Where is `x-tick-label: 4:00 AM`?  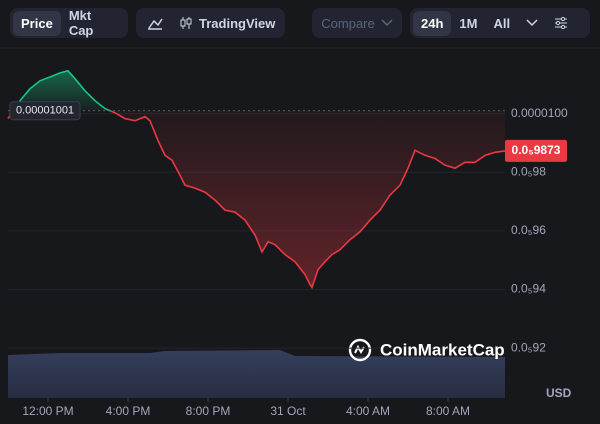 x-tick-label: 4:00 AM is located at coordinates (368, 411).